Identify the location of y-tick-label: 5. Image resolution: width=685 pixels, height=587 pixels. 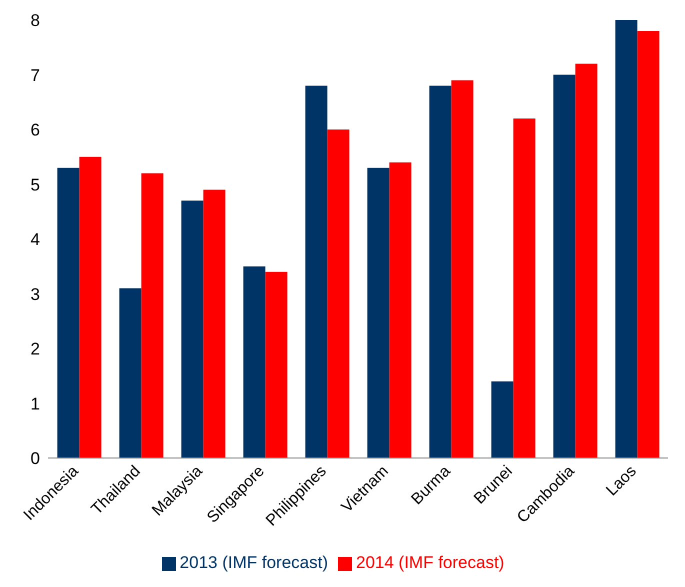
(35, 184).